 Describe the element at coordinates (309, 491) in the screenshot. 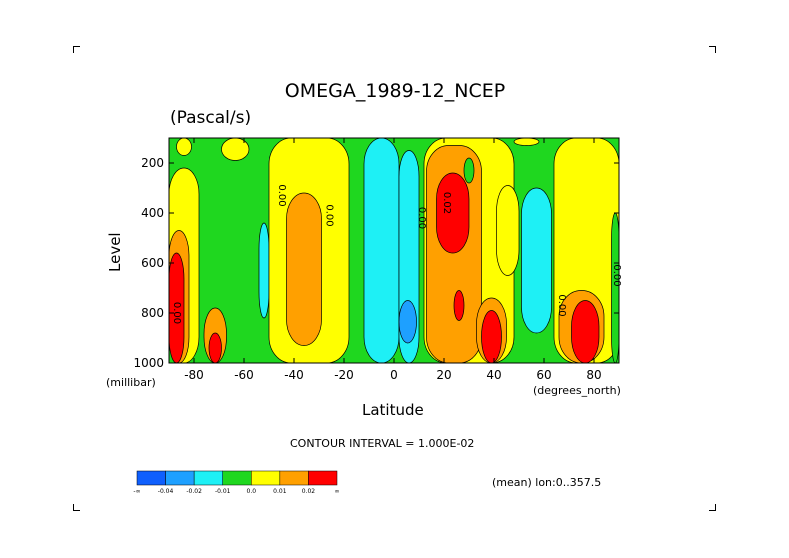

I see `colorbar-label-6: 0.02` at that location.